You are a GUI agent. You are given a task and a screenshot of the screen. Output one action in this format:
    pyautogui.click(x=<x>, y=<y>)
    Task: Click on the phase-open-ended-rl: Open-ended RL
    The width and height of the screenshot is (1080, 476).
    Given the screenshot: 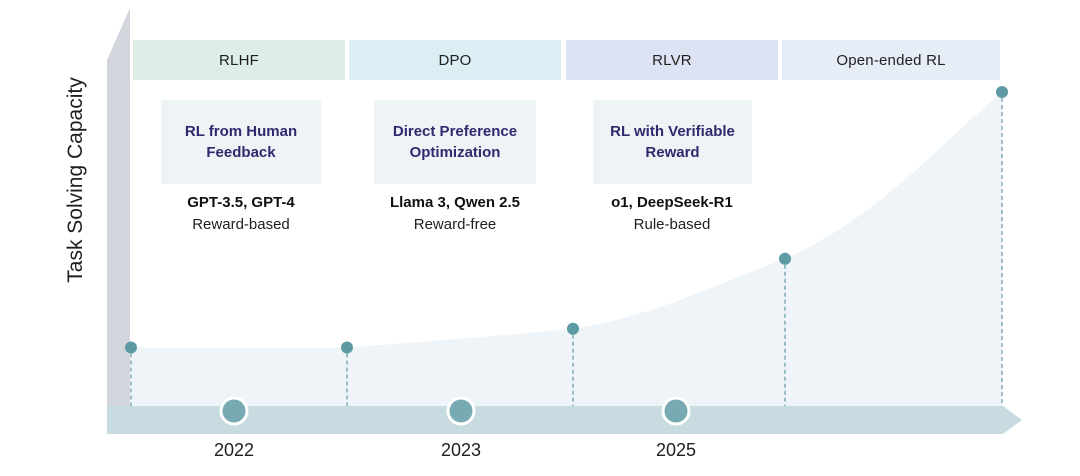 What is the action you would take?
    pyautogui.click(x=891, y=60)
    